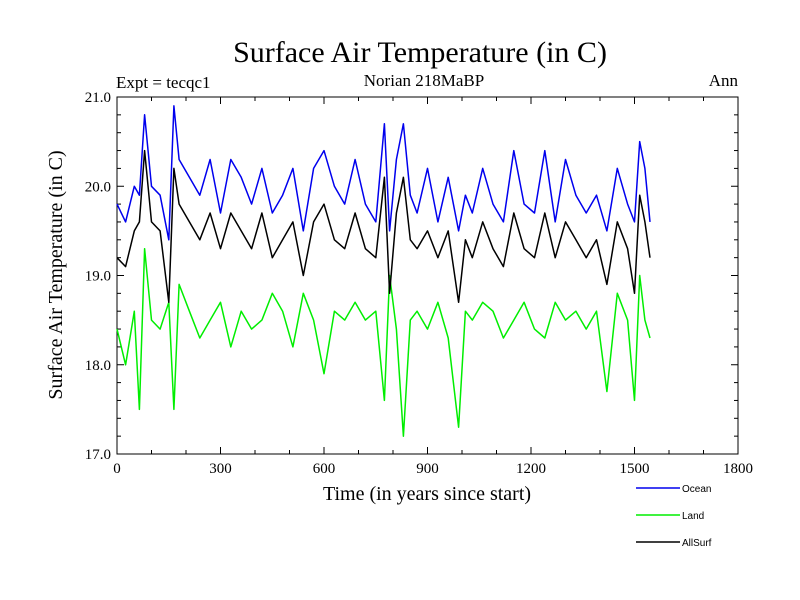 The image size is (800, 600). I want to click on subtitle-center: Norian 218MaBP, so click(424, 80).